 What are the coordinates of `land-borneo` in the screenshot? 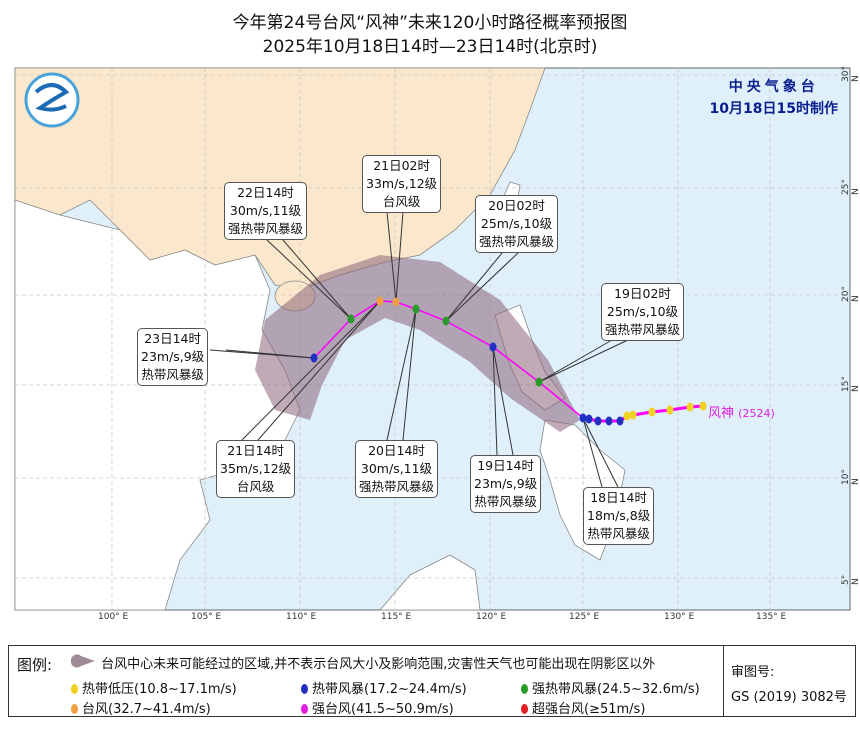 It's located at (430, 582).